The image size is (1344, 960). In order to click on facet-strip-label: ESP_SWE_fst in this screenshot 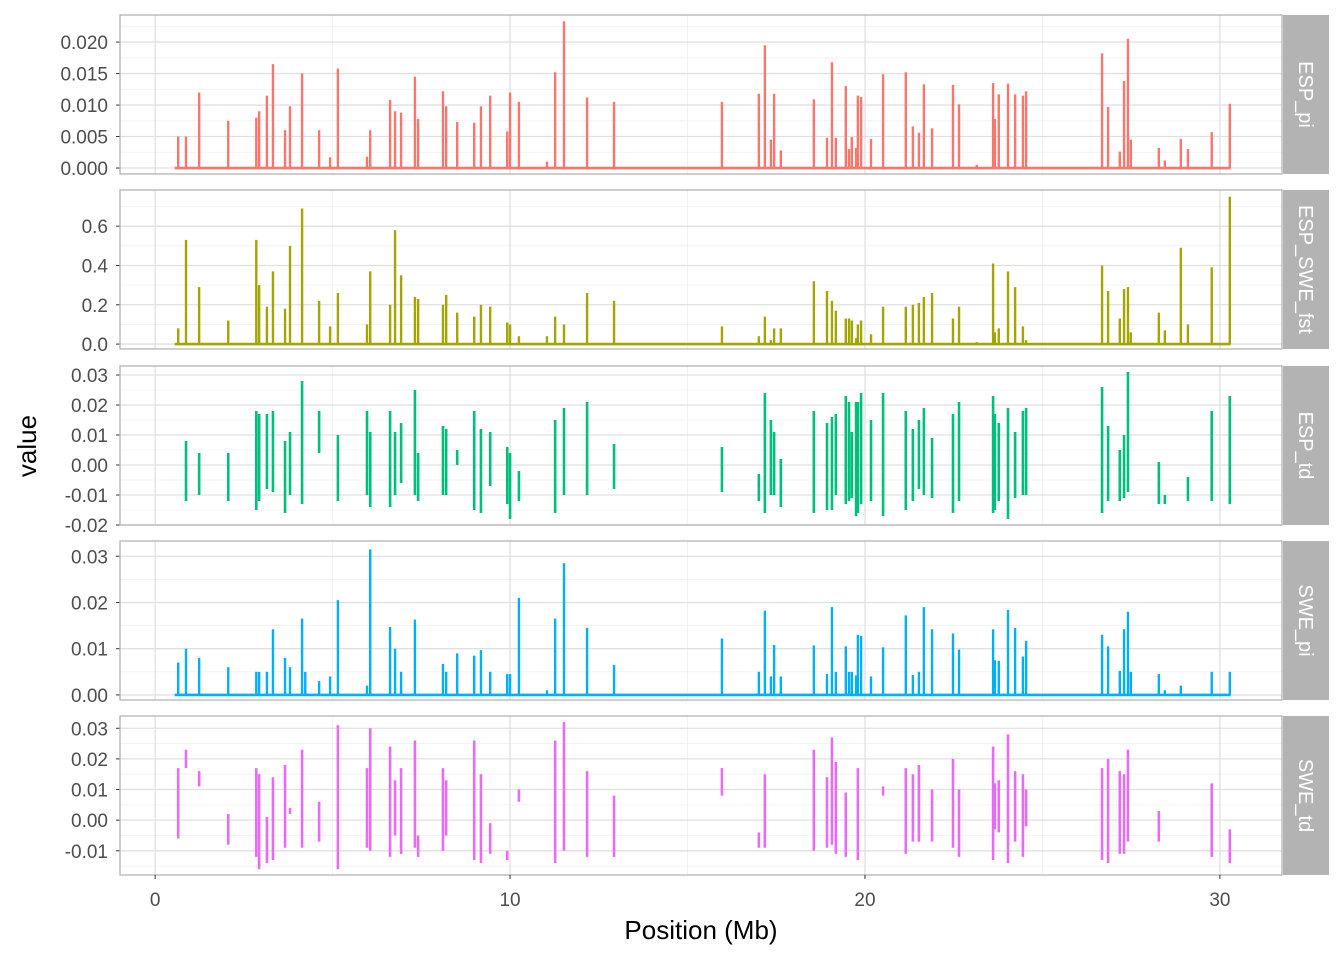, I will do `click(1305, 269)`.